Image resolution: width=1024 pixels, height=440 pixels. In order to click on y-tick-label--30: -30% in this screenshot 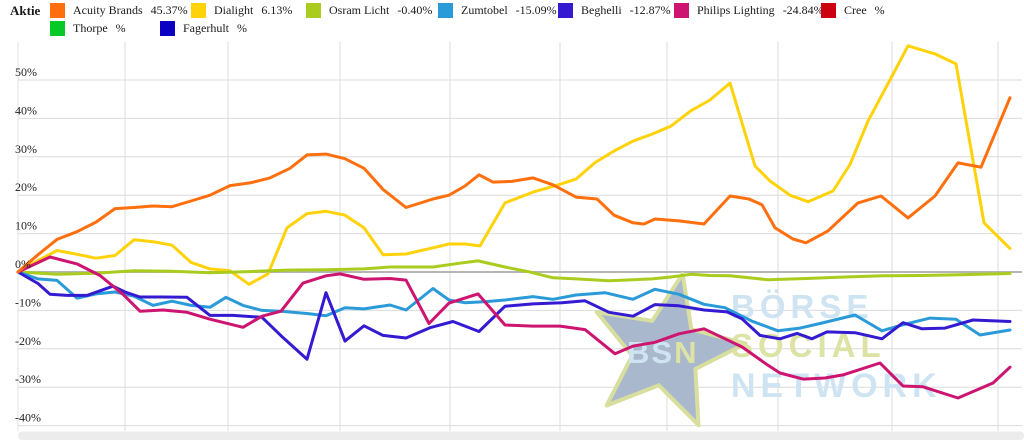, I will do `click(28, 379)`.